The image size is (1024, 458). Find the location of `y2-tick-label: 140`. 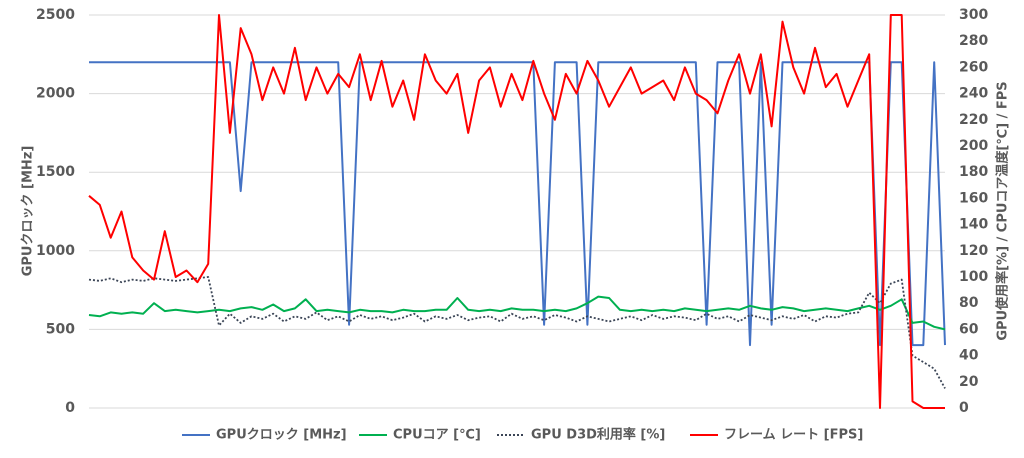

y2-tick-label: 140 is located at coordinates (973, 225).